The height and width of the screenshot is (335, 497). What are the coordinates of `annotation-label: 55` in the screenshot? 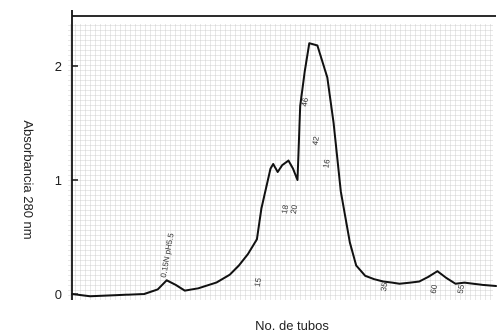 It's located at (461, 288).